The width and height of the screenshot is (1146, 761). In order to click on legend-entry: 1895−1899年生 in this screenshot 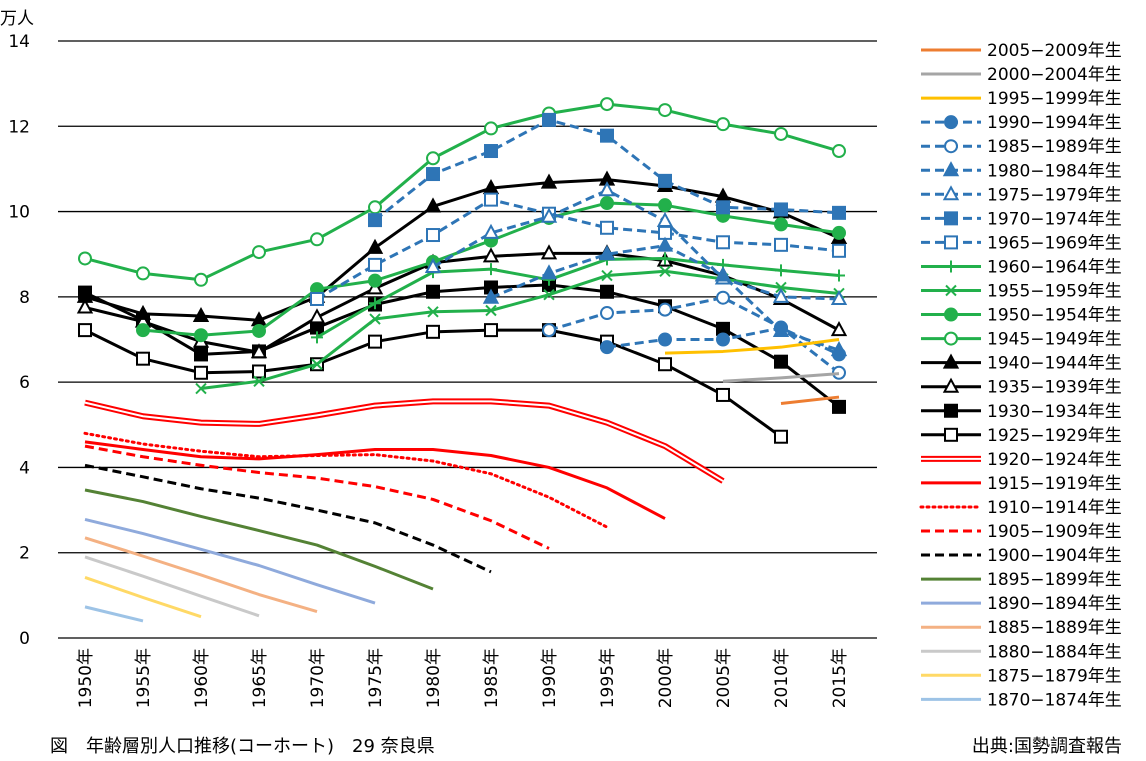, I will do `click(1021, 580)`.